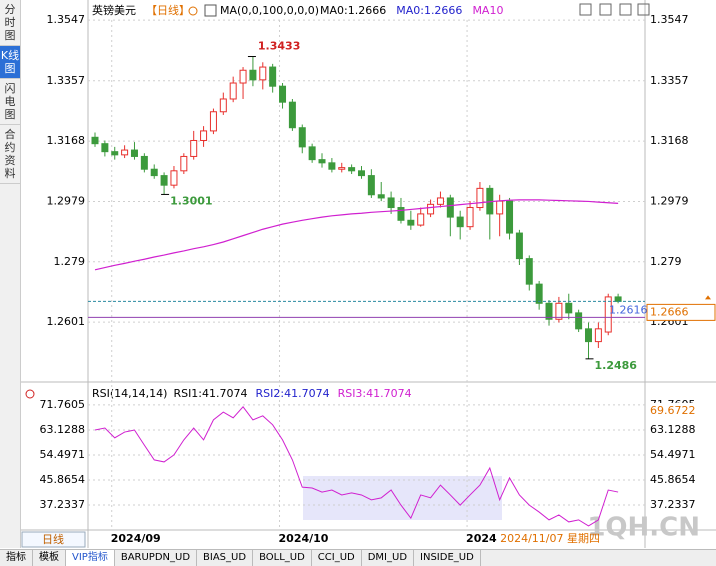  What do you see at coordinates (616, 365) in the screenshot?
I see `low-label: 1.2486` at bounding box center [616, 365].